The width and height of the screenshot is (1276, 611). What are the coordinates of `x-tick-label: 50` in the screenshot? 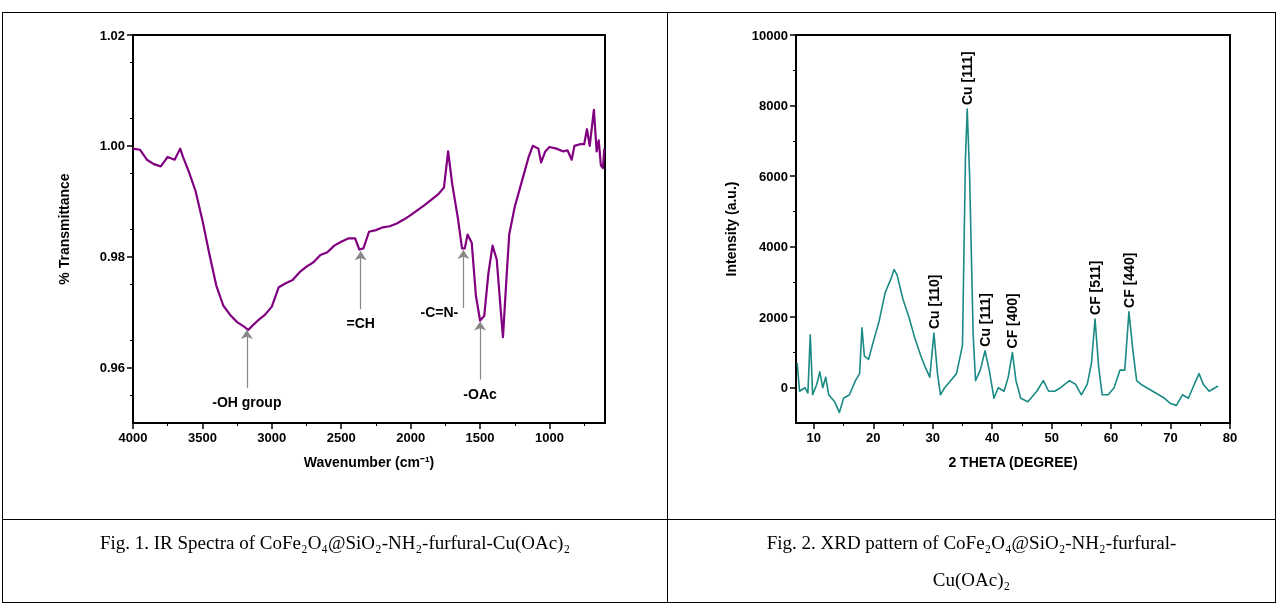 It's located at (1051, 437).